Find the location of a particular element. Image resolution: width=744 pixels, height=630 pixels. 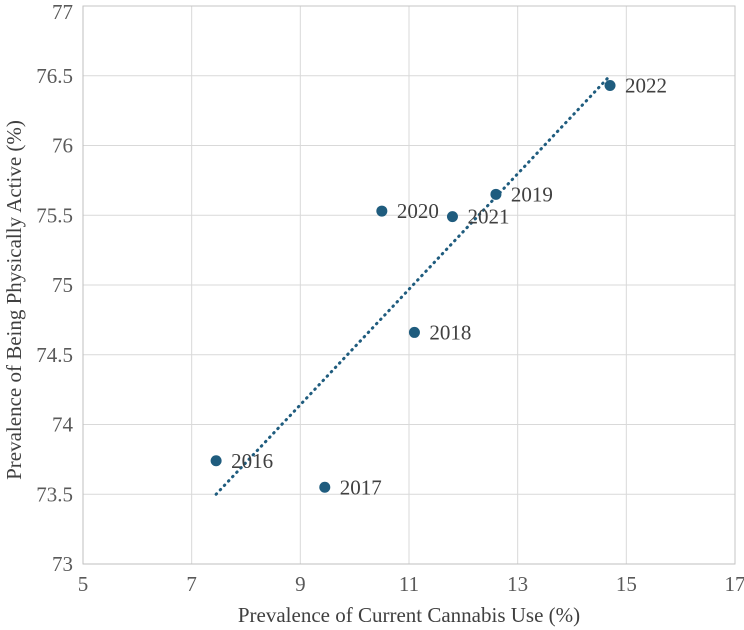

point-label-2019: 2019 is located at coordinates (532, 194).